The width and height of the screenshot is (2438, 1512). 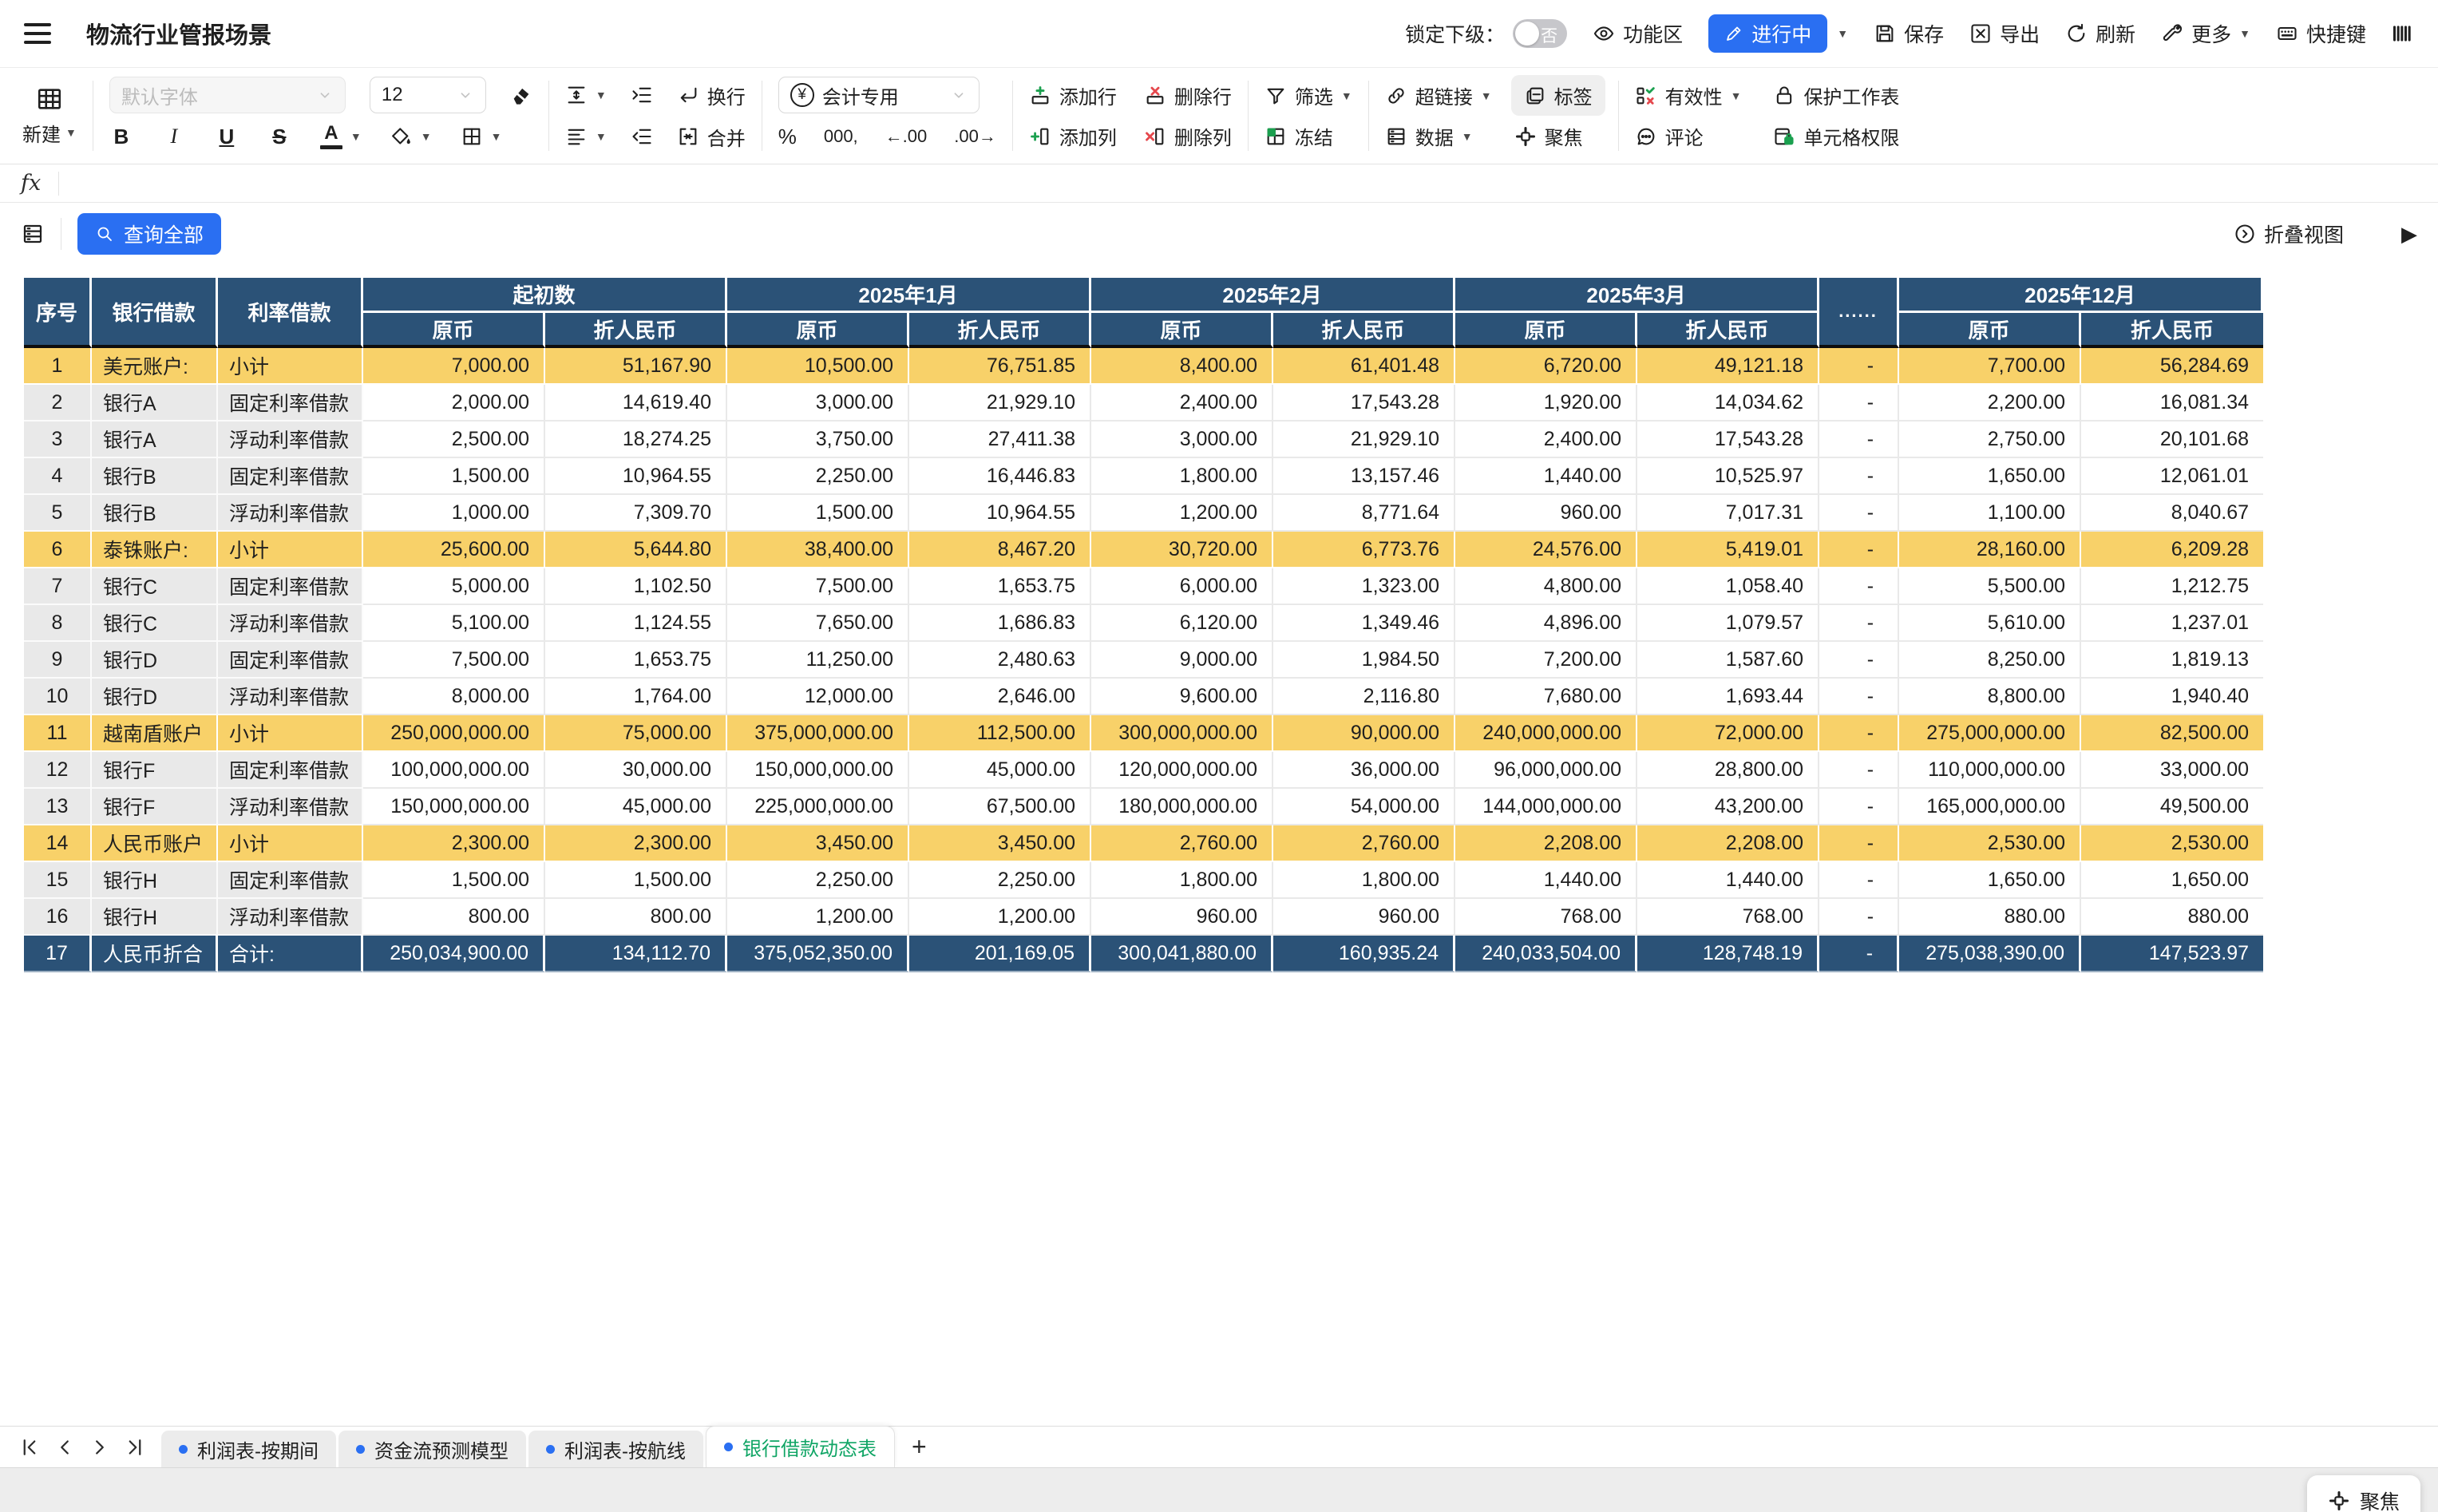 What do you see at coordinates (279, 136) in the screenshot?
I see `strikethrough-button: S` at bounding box center [279, 136].